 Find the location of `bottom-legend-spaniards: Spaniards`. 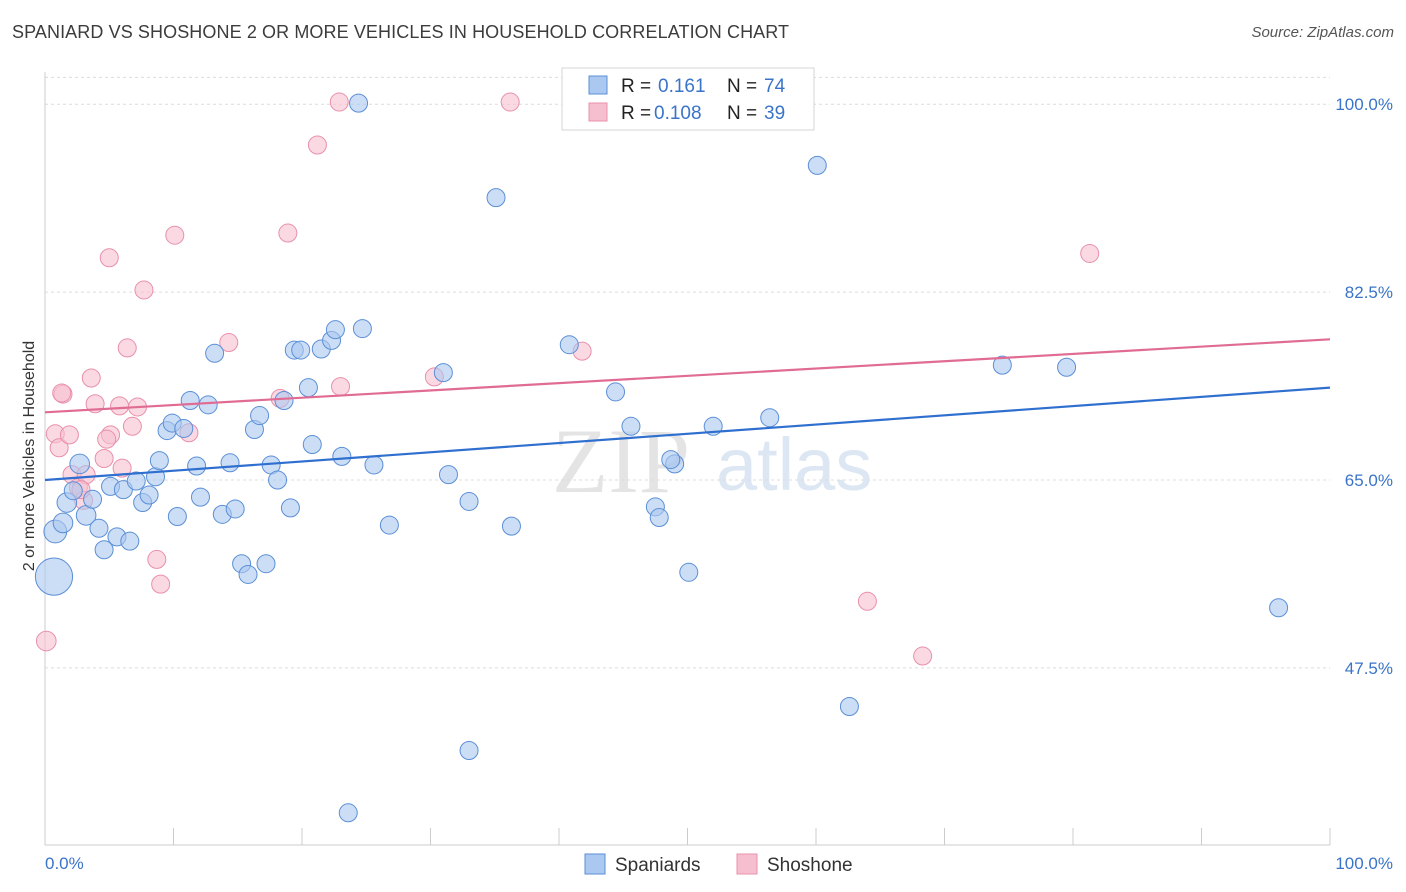

bottom-legend-spaniards: Spaniards is located at coordinates (658, 865).